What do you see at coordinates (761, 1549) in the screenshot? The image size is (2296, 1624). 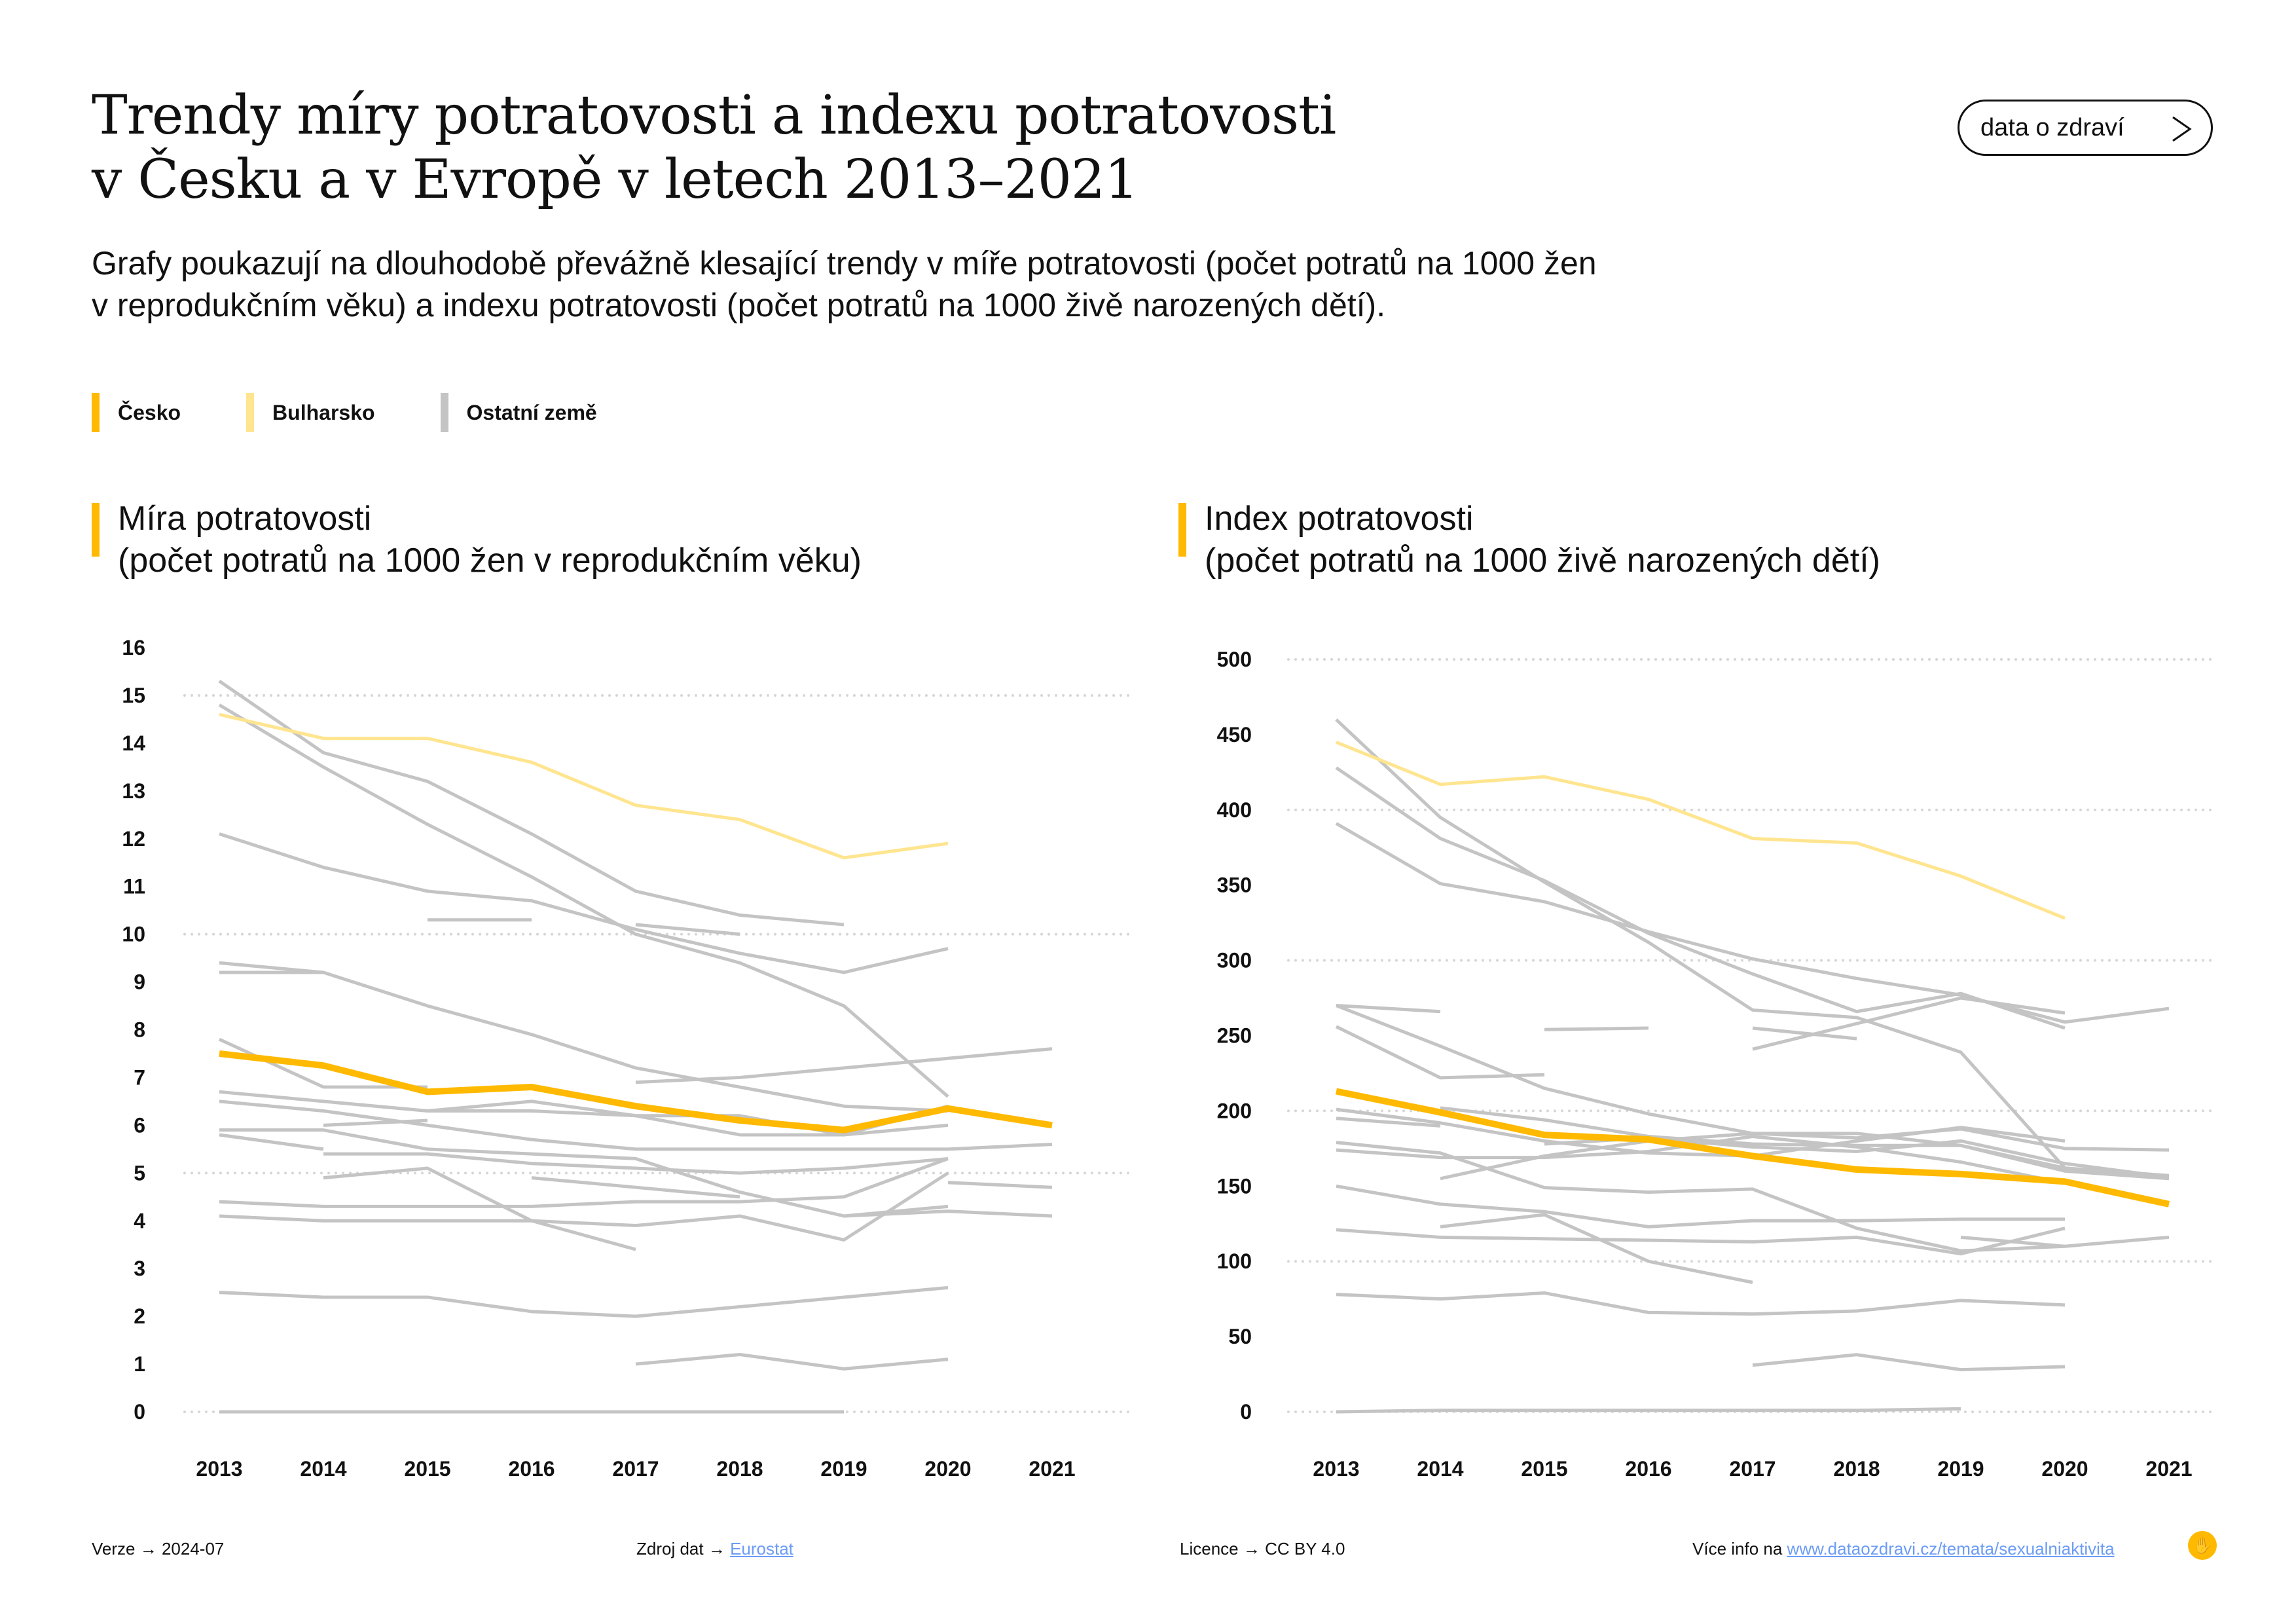 I see `eurostat-link: Eurostat` at bounding box center [761, 1549].